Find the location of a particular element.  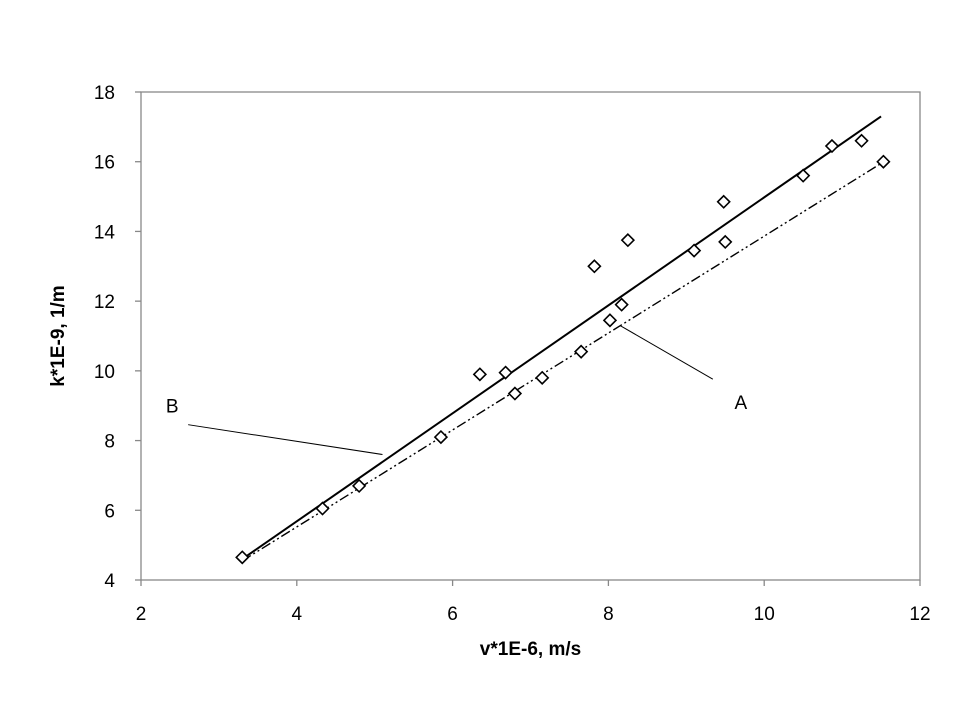

x-axis-title: v*1E-6, m/s is located at coordinates (530, 649).